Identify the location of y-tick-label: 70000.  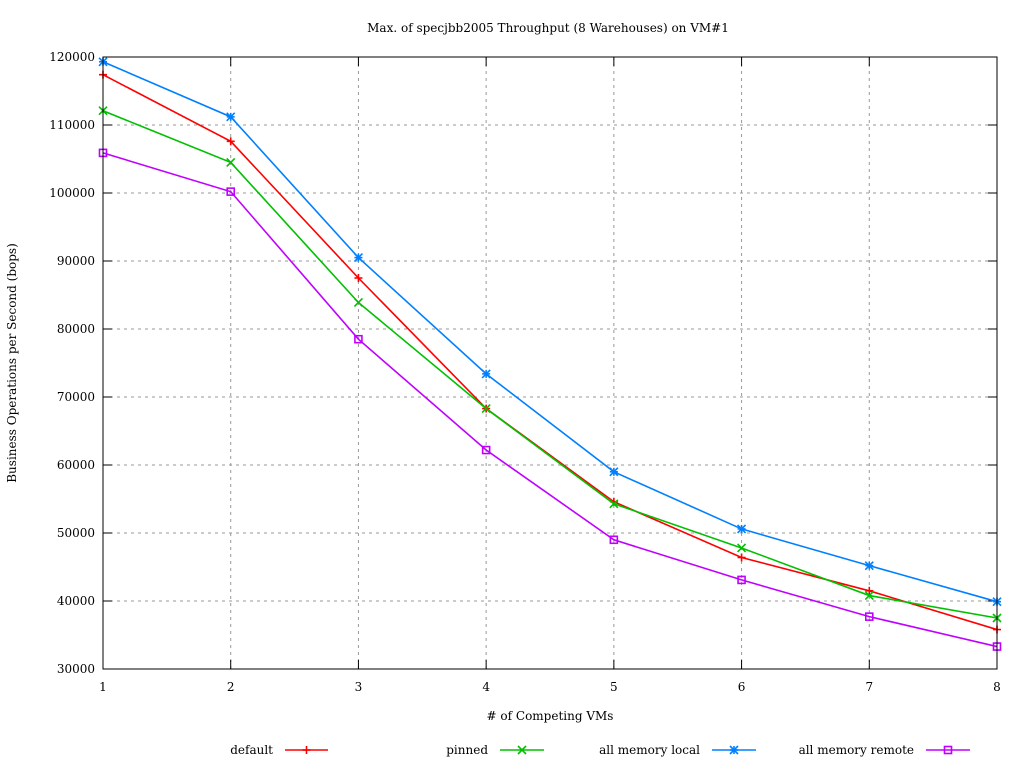
(76, 397).